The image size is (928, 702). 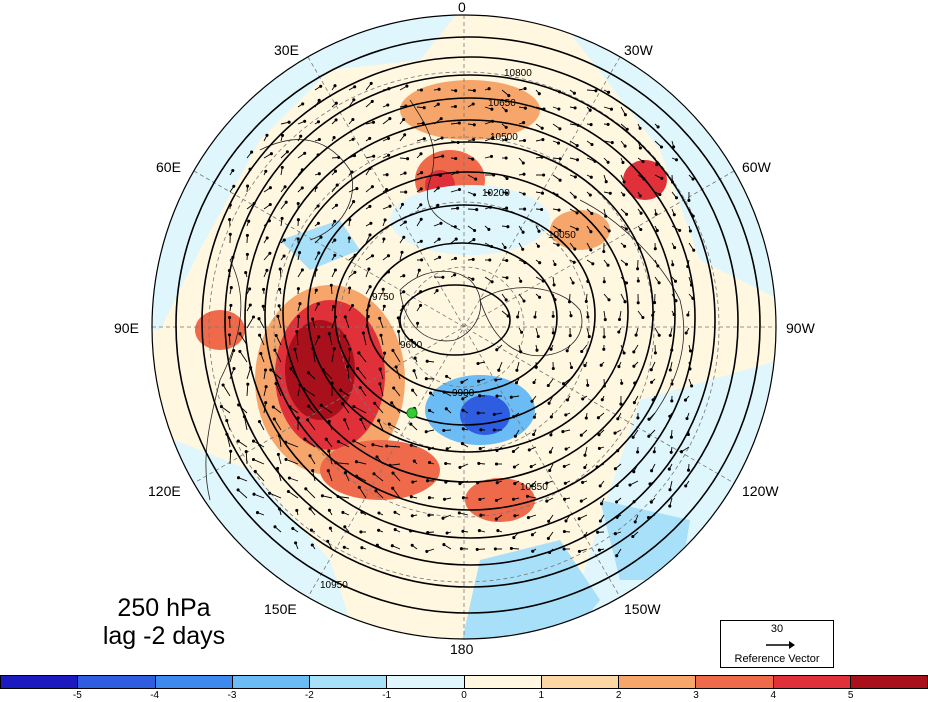 What do you see at coordinates (639, 50) in the screenshot?
I see `lon-label-30w: 30W` at bounding box center [639, 50].